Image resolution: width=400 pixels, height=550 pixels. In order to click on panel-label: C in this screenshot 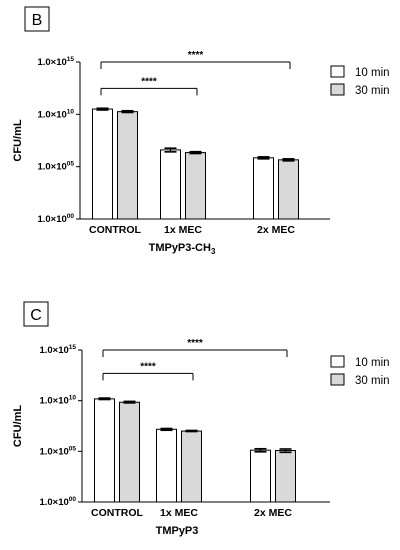, I will do `click(36, 315)`.